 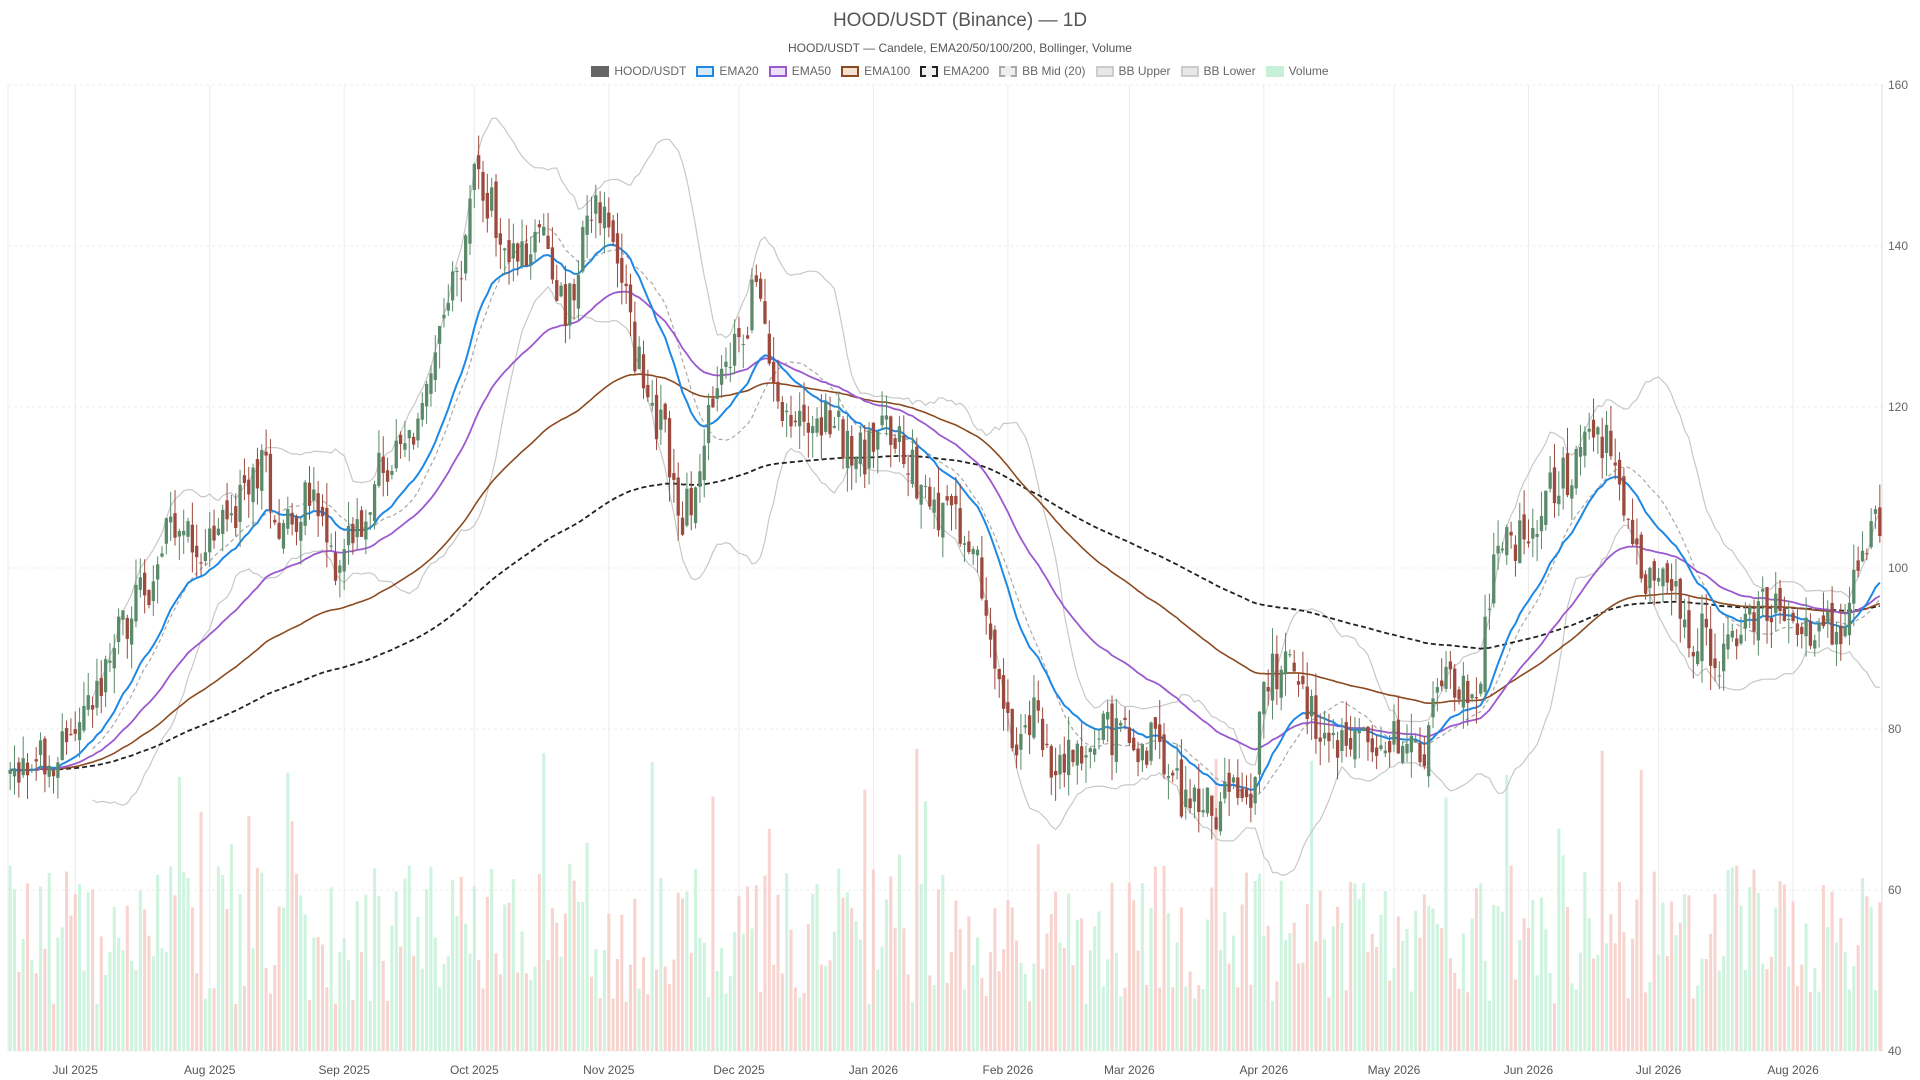 What do you see at coordinates (966, 71) in the screenshot?
I see `legend-label: EMA200` at bounding box center [966, 71].